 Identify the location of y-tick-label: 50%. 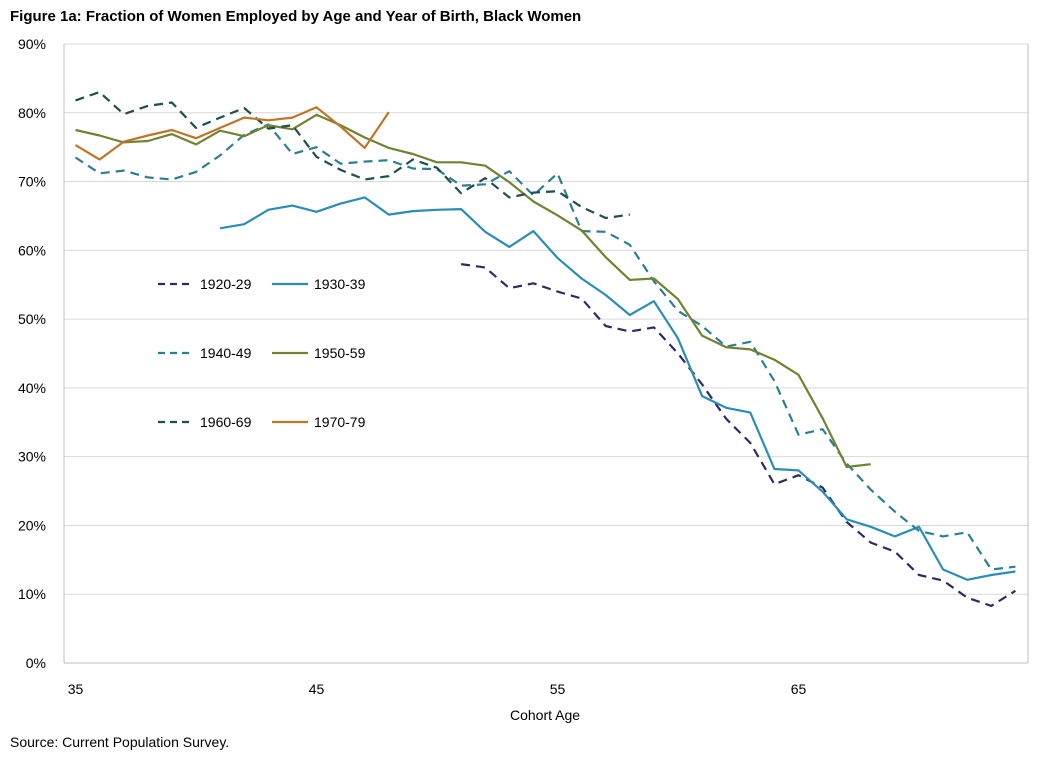
(32, 319).